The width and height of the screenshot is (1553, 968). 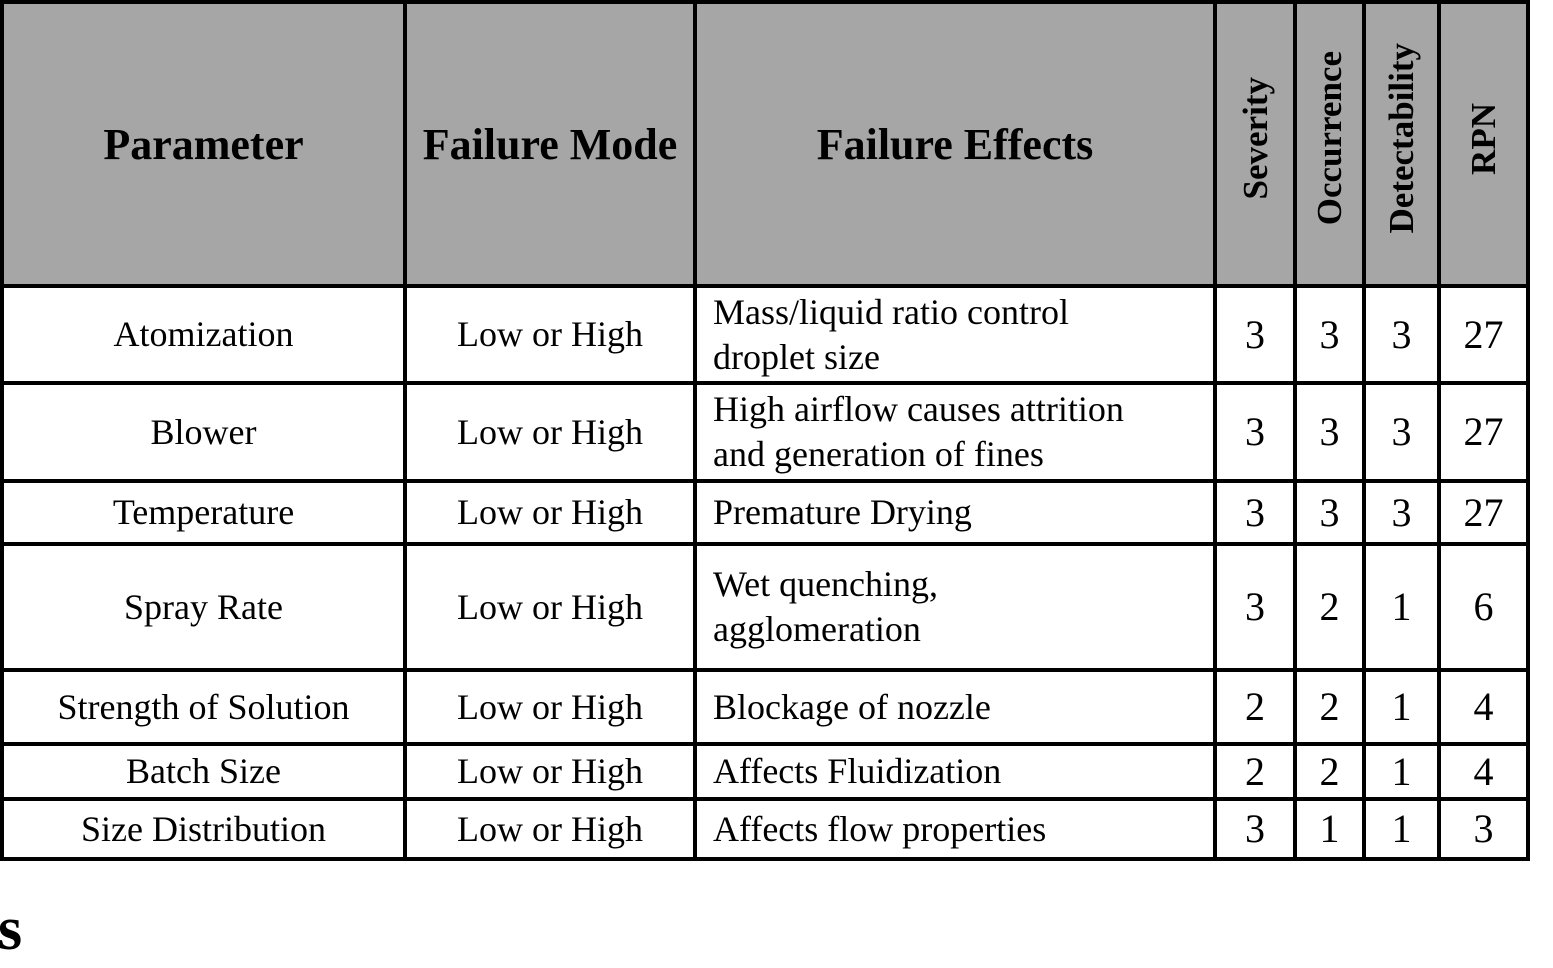 I want to click on column-header-occurrence-label: Occurrence, so click(x=1329, y=138).